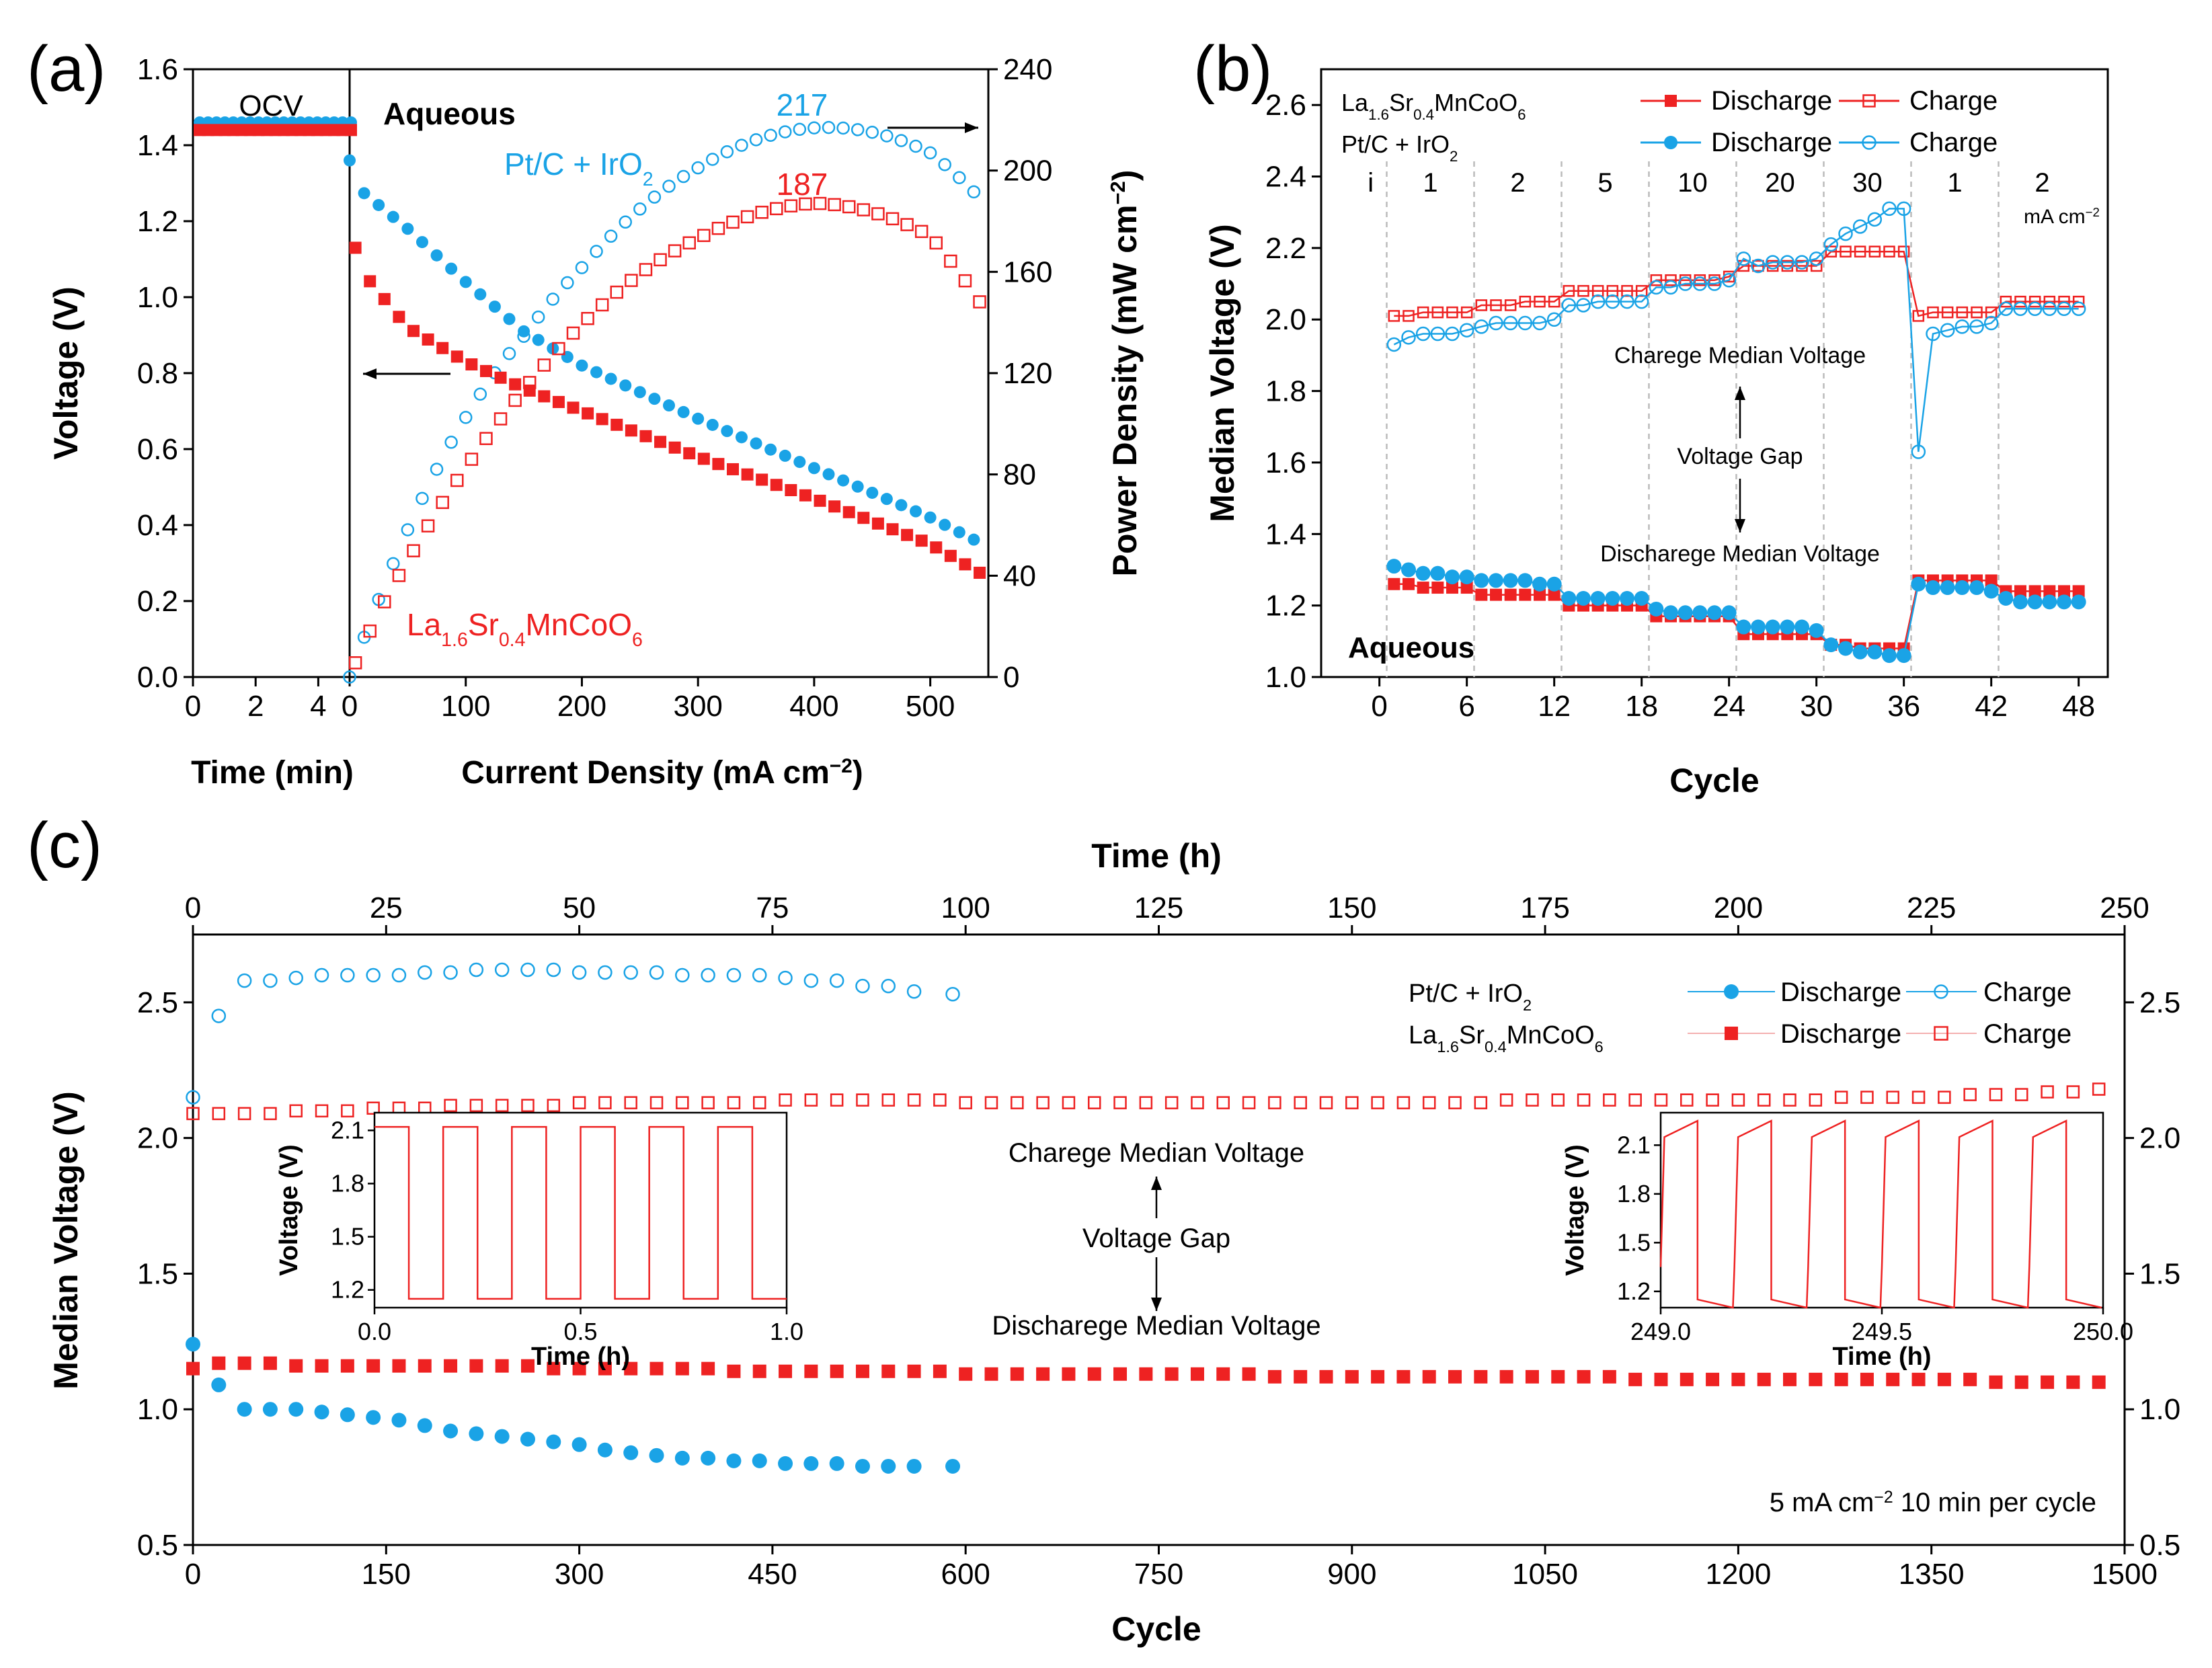  What do you see at coordinates (1714, 373) in the screenshot?
I see `panel-b-frame` at bounding box center [1714, 373].